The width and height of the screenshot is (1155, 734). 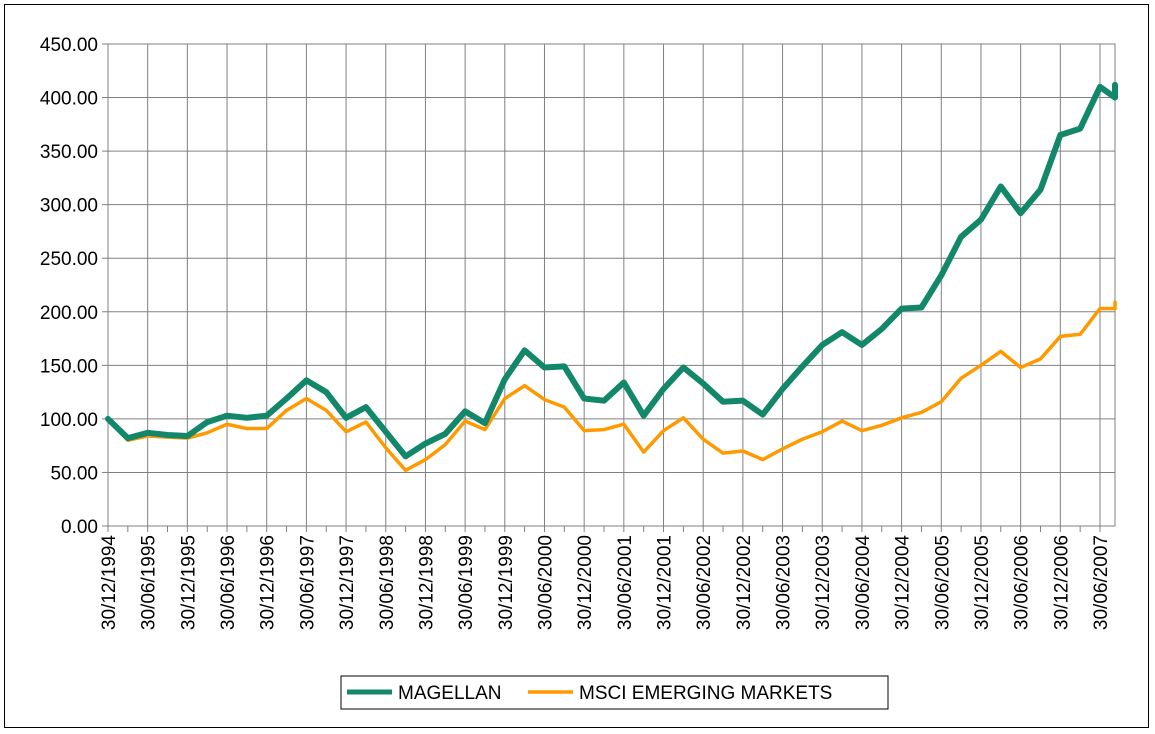 I want to click on x-tick-label: 30/12/2002, so click(x=744, y=582).